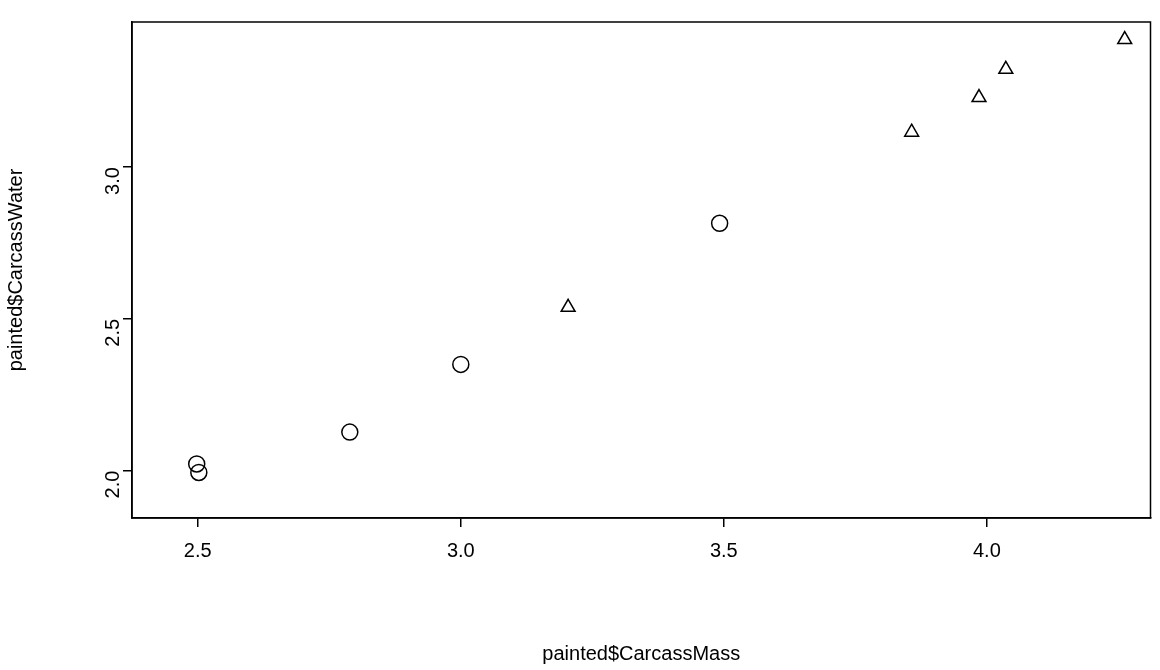 The image size is (1160, 670). What do you see at coordinates (460, 549) in the screenshot?
I see `x-tick-label: 3.0` at bounding box center [460, 549].